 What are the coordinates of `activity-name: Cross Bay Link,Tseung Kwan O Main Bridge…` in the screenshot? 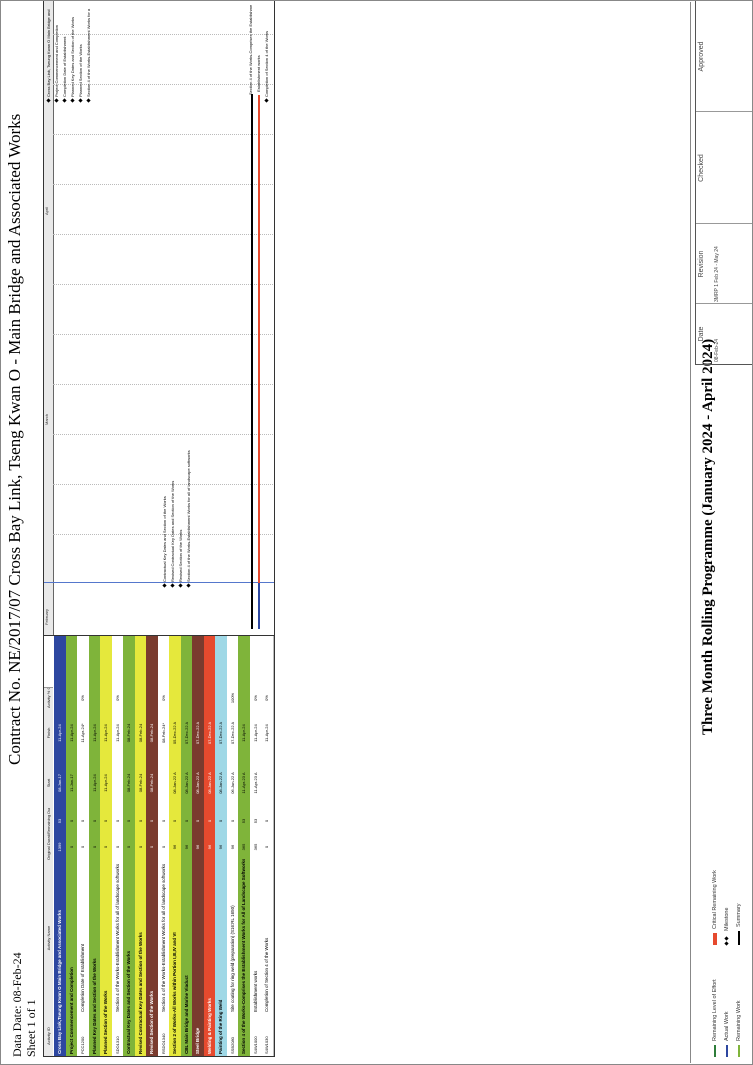 It's located at (60, 982).